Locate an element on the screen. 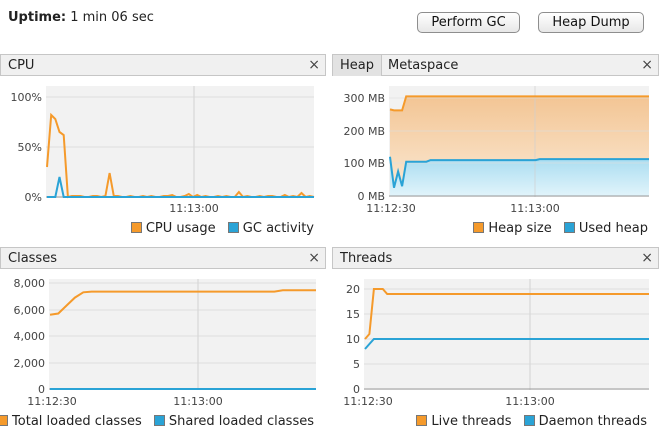  used-heap-swatch is located at coordinates (569, 227).